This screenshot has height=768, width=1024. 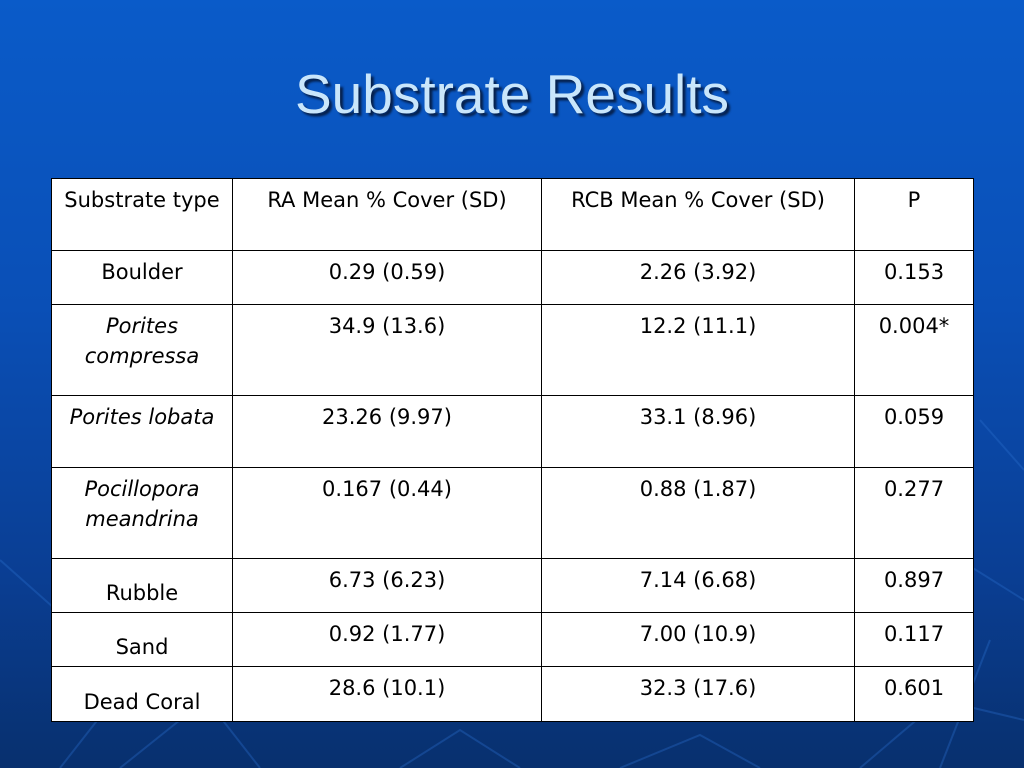 What do you see at coordinates (914, 513) in the screenshot?
I see `p-cell: 0.277` at bounding box center [914, 513].